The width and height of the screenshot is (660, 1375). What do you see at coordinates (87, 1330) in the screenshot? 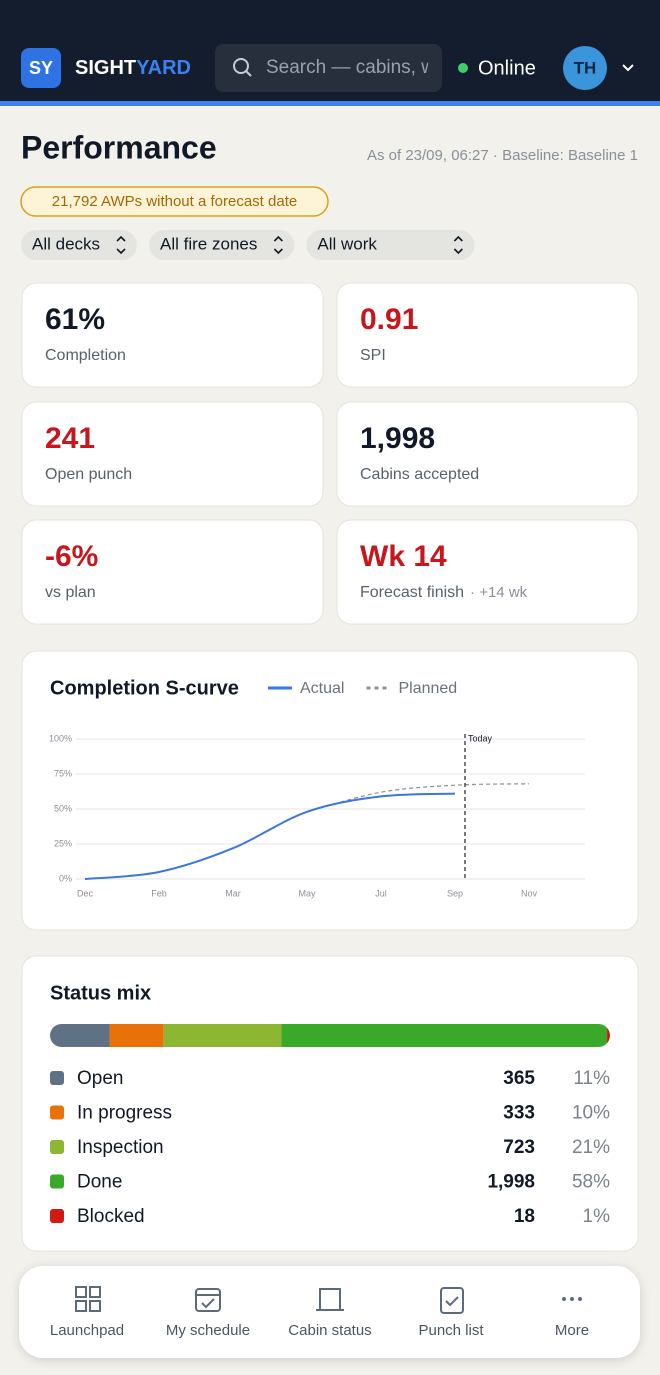
I see `nav-label: Launchpad` at bounding box center [87, 1330].